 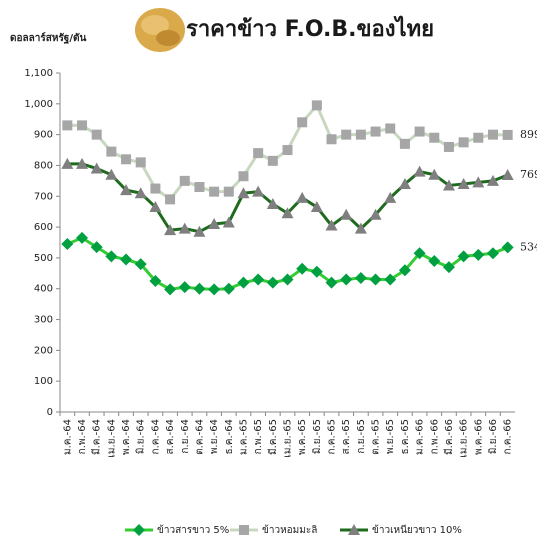 What do you see at coordinates (528, 134) in the screenshot?
I see `value-label: 899` at bounding box center [528, 134].